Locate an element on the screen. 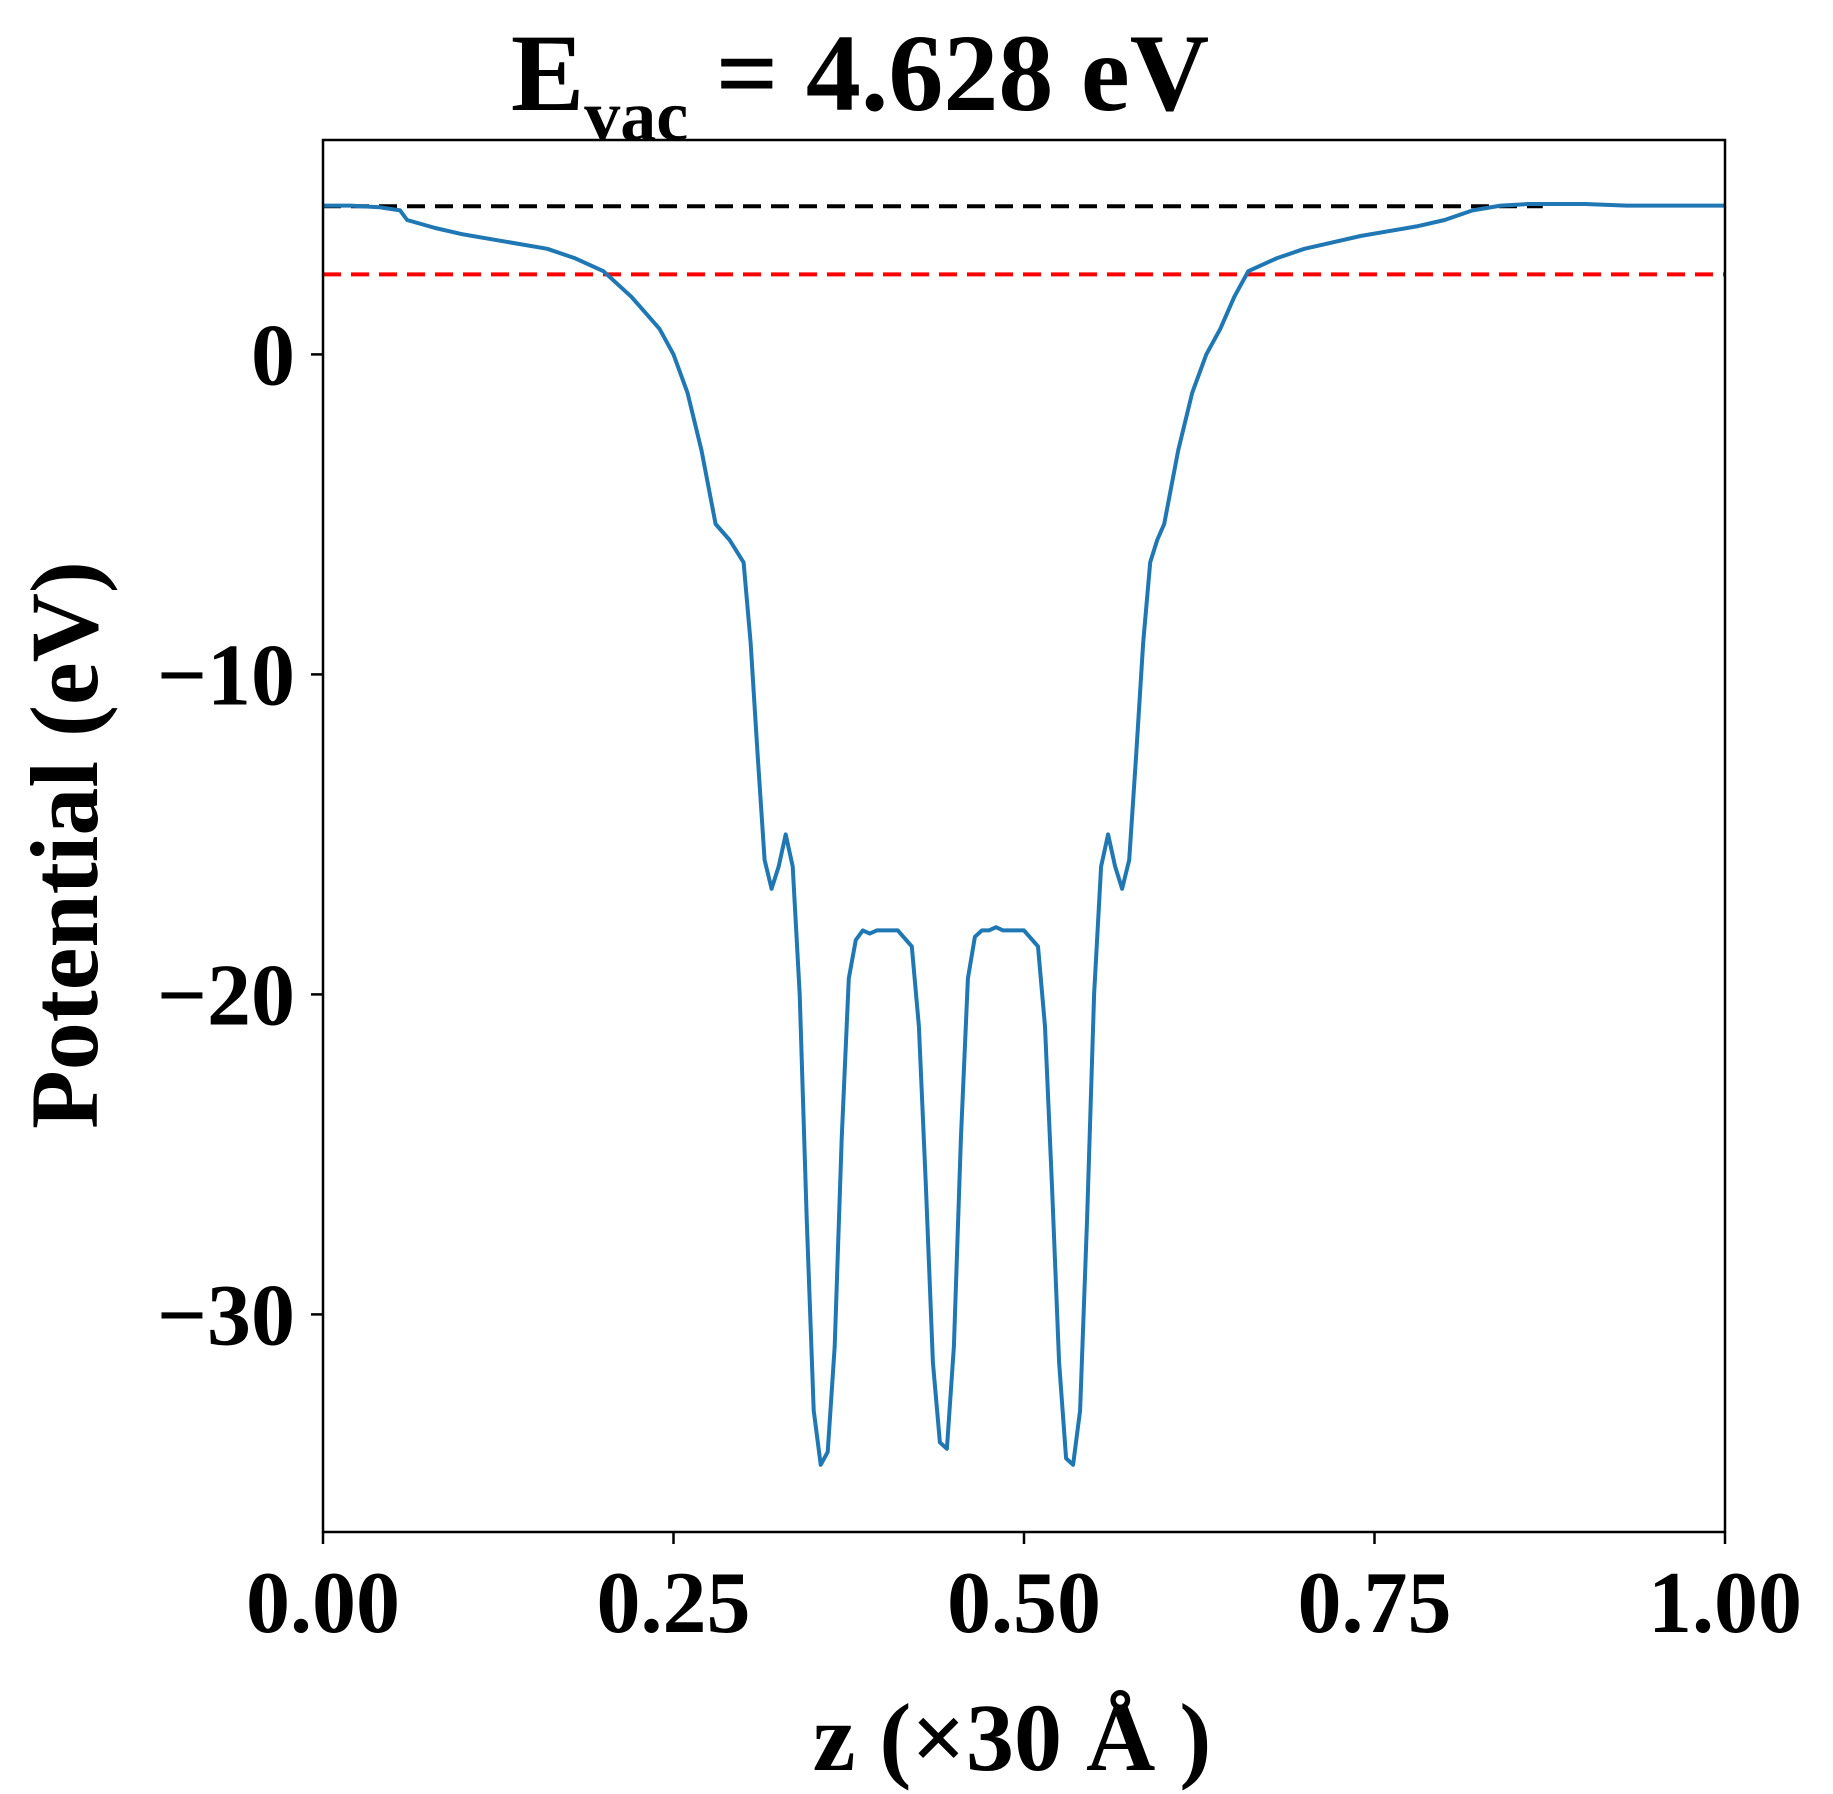 The image size is (1833, 1794). x-tick-label: 0.00 is located at coordinates (323, 1603).